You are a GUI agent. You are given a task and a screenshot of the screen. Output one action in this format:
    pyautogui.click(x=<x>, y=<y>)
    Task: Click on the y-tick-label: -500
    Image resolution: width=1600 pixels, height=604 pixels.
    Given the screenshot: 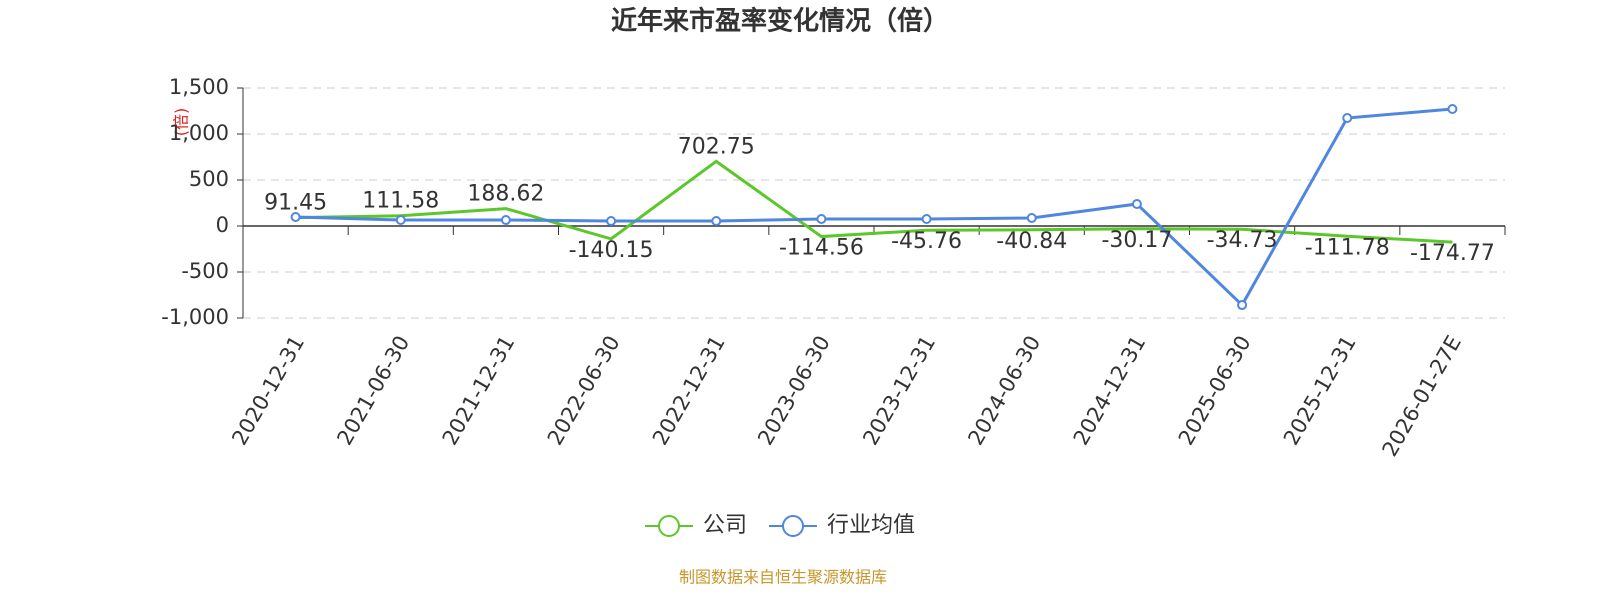 What is the action you would take?
    pyautogui.click(x=205, y=271)
    